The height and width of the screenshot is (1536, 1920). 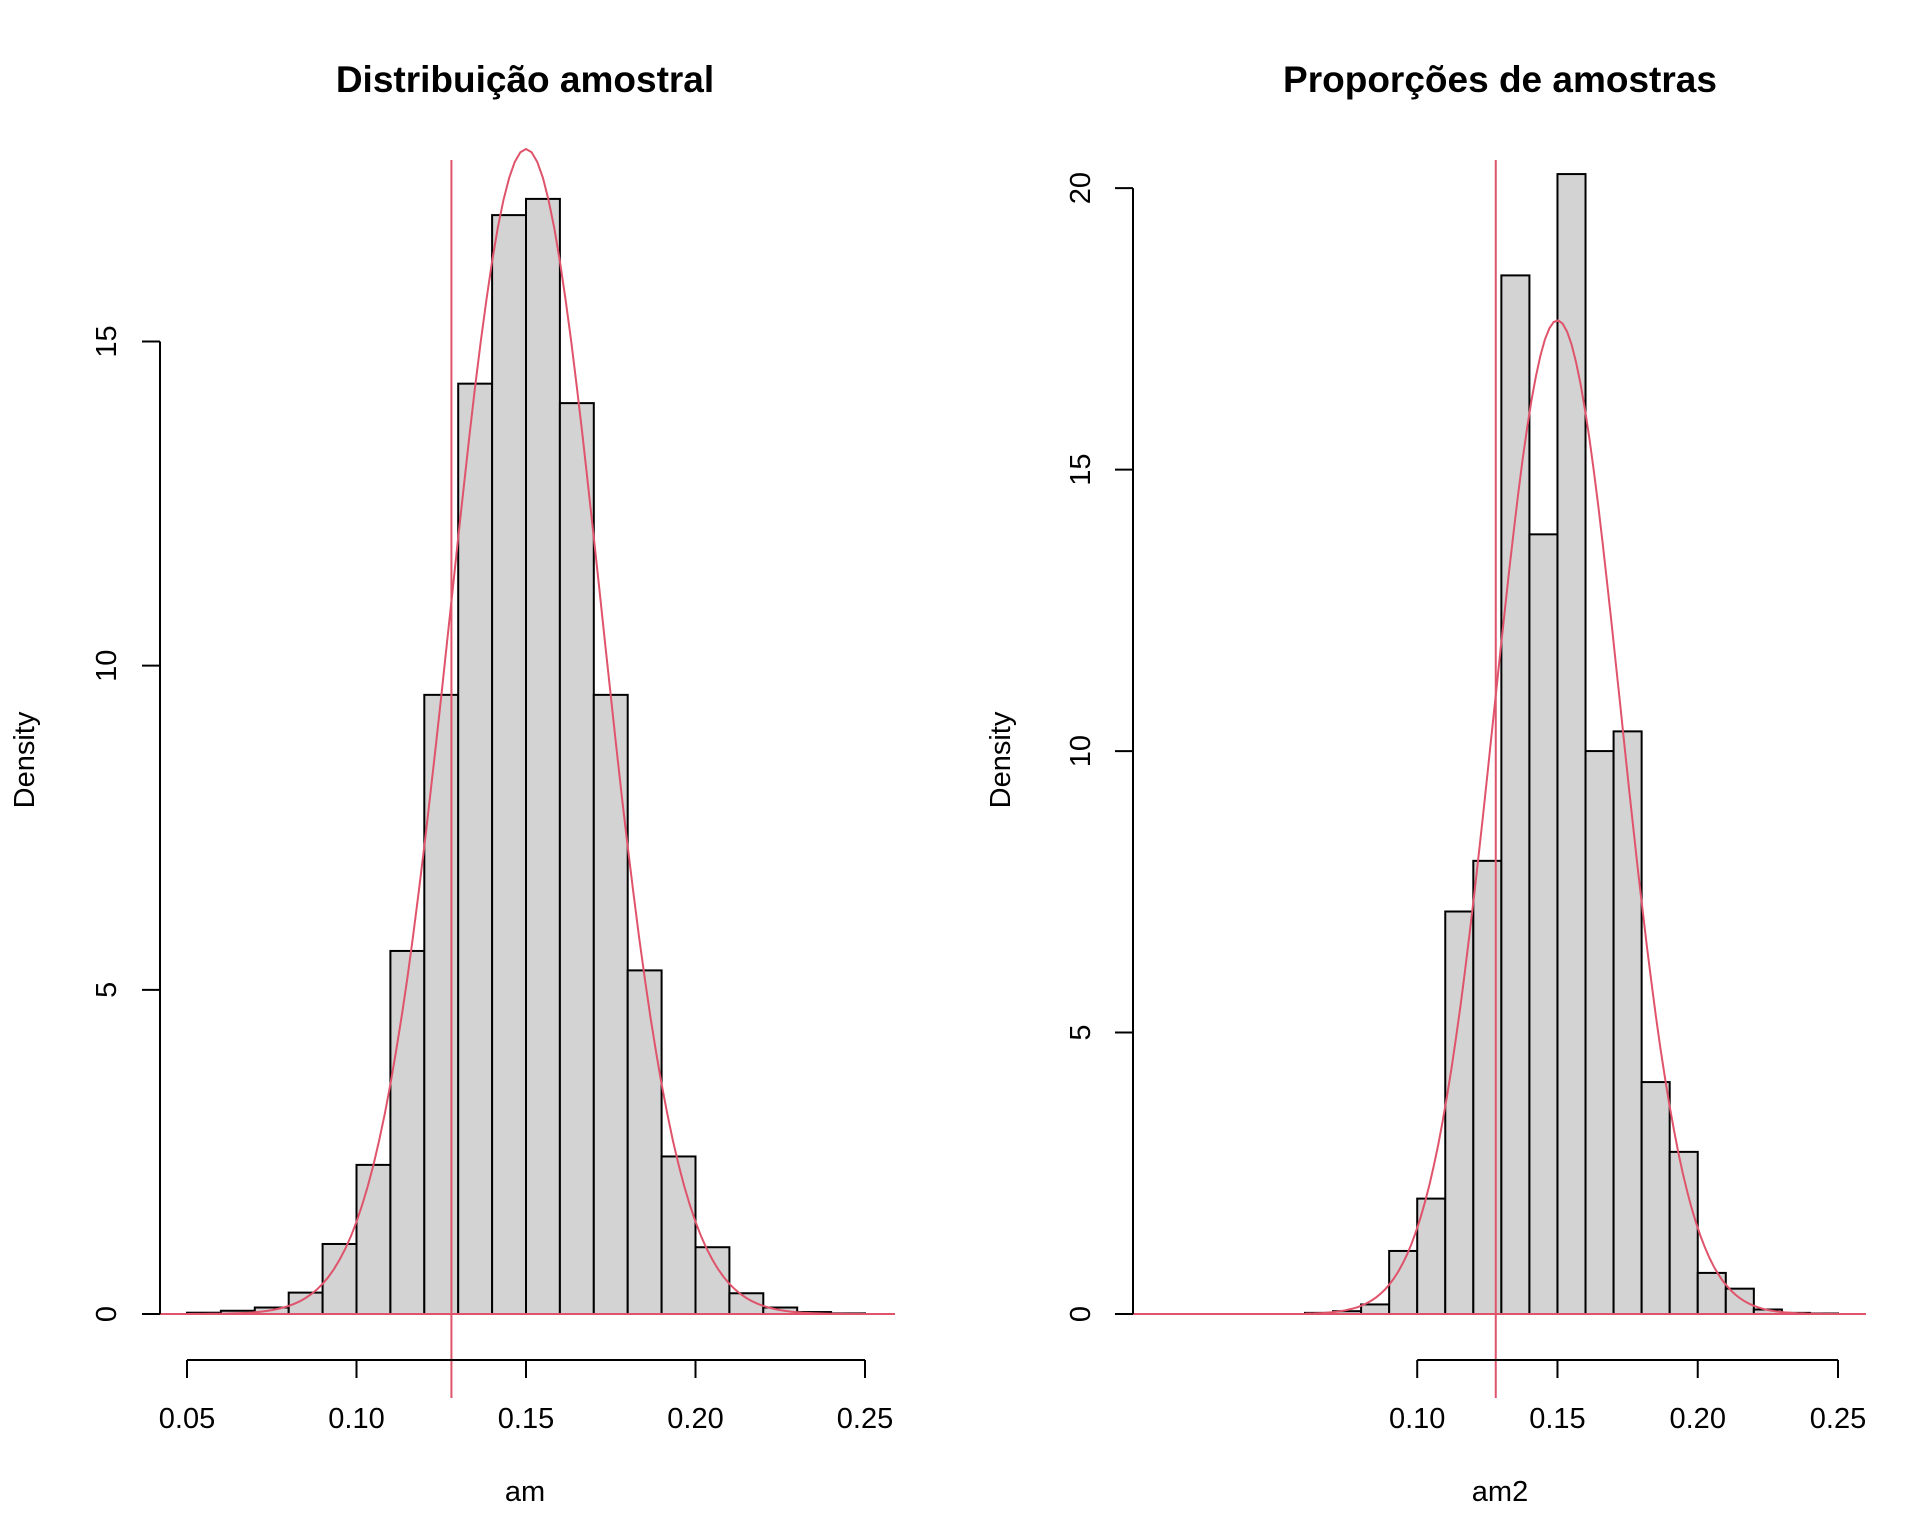 What do you see at coordinates (1081, 188) in the screenshot?
I see `y-tick-label: 20` at bounding box center [1081, 188].